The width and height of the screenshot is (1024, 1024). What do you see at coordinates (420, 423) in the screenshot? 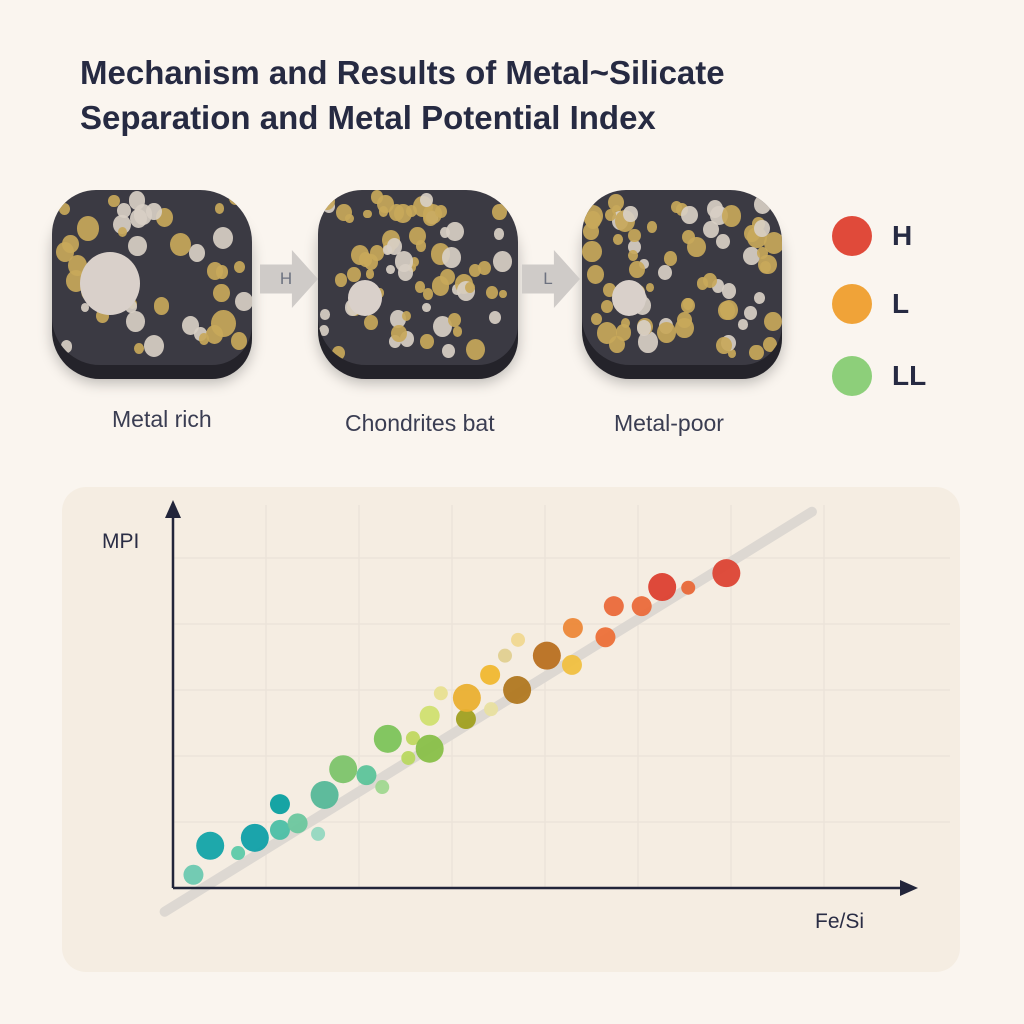
I see `caption-chondrites: Chondrites bat` at bounding box center [420, 423].